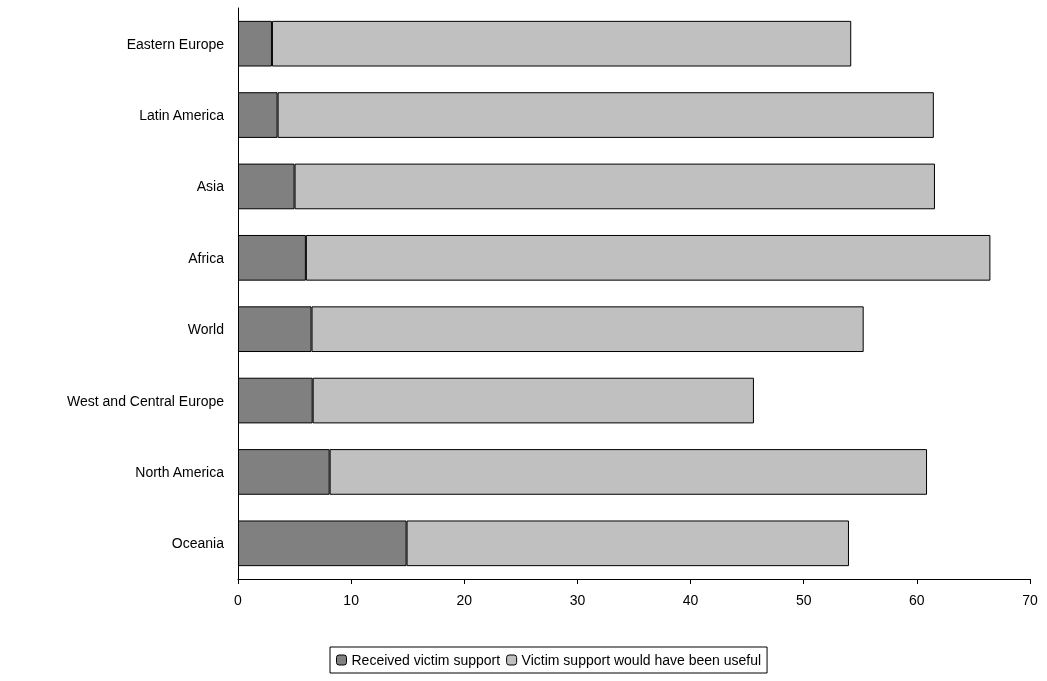 The height and width of the screenshot is (681, 1047). What do you see at coordinates (426, 660) in the screenshot?
I see `legend-label: Received victim support` at bounding box center [426, 660].